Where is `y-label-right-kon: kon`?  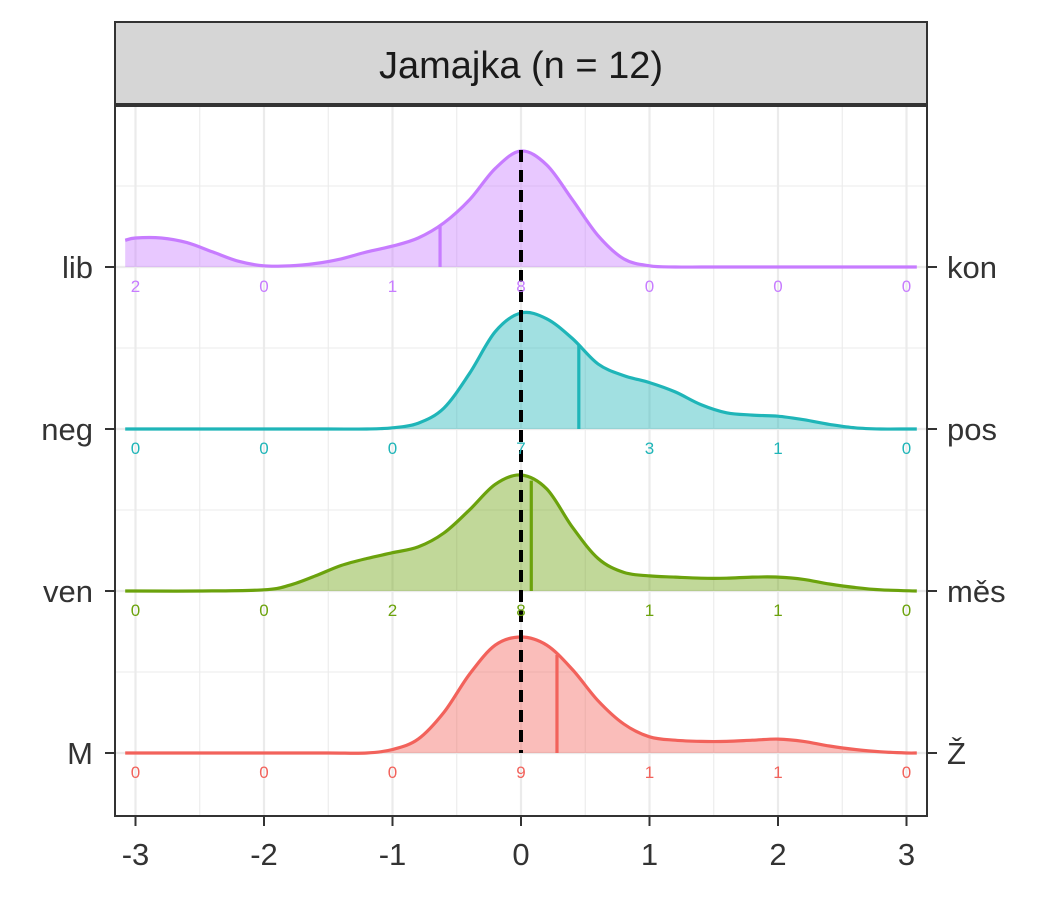
y-label-right-kon: kon is located at coordinates (972, 267).